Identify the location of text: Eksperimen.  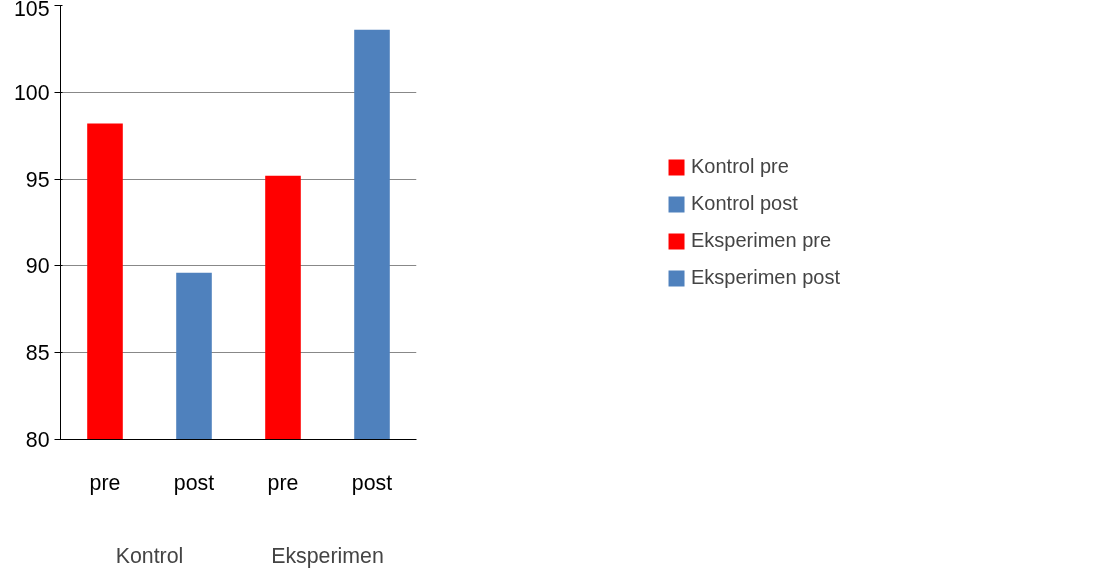
(327, 555).